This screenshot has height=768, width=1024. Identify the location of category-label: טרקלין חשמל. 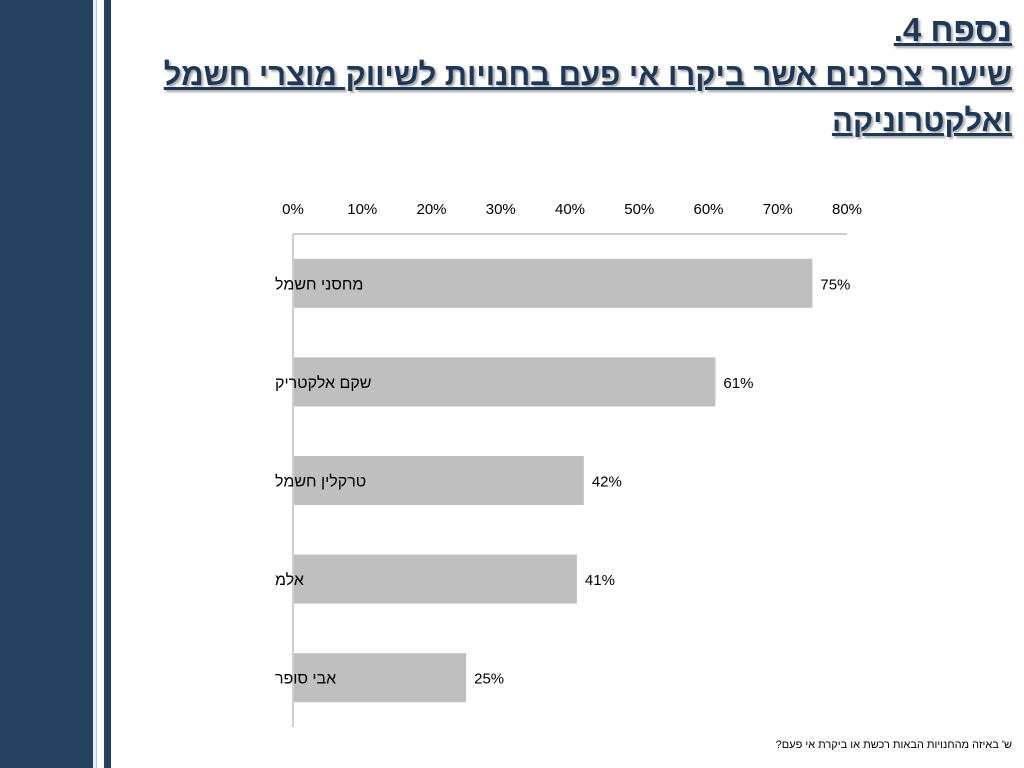
(320, 482).